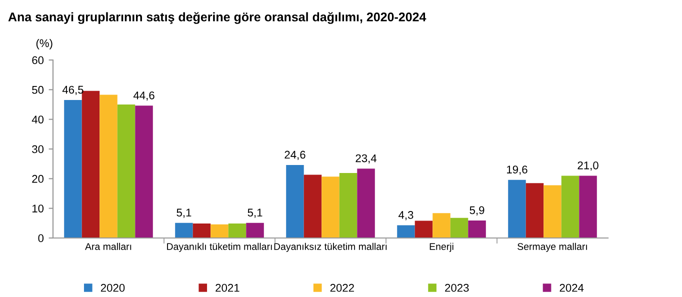 This screenshot has width=682, height=297. I want to click on legend-label: 2020, so click(112, 288).